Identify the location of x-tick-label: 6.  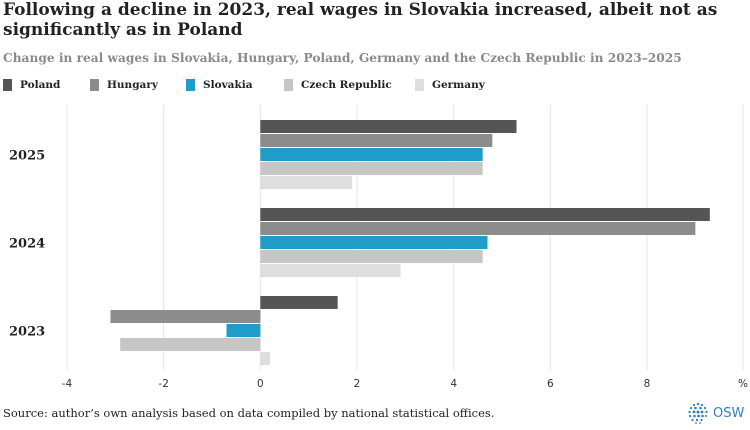
(550, 384).